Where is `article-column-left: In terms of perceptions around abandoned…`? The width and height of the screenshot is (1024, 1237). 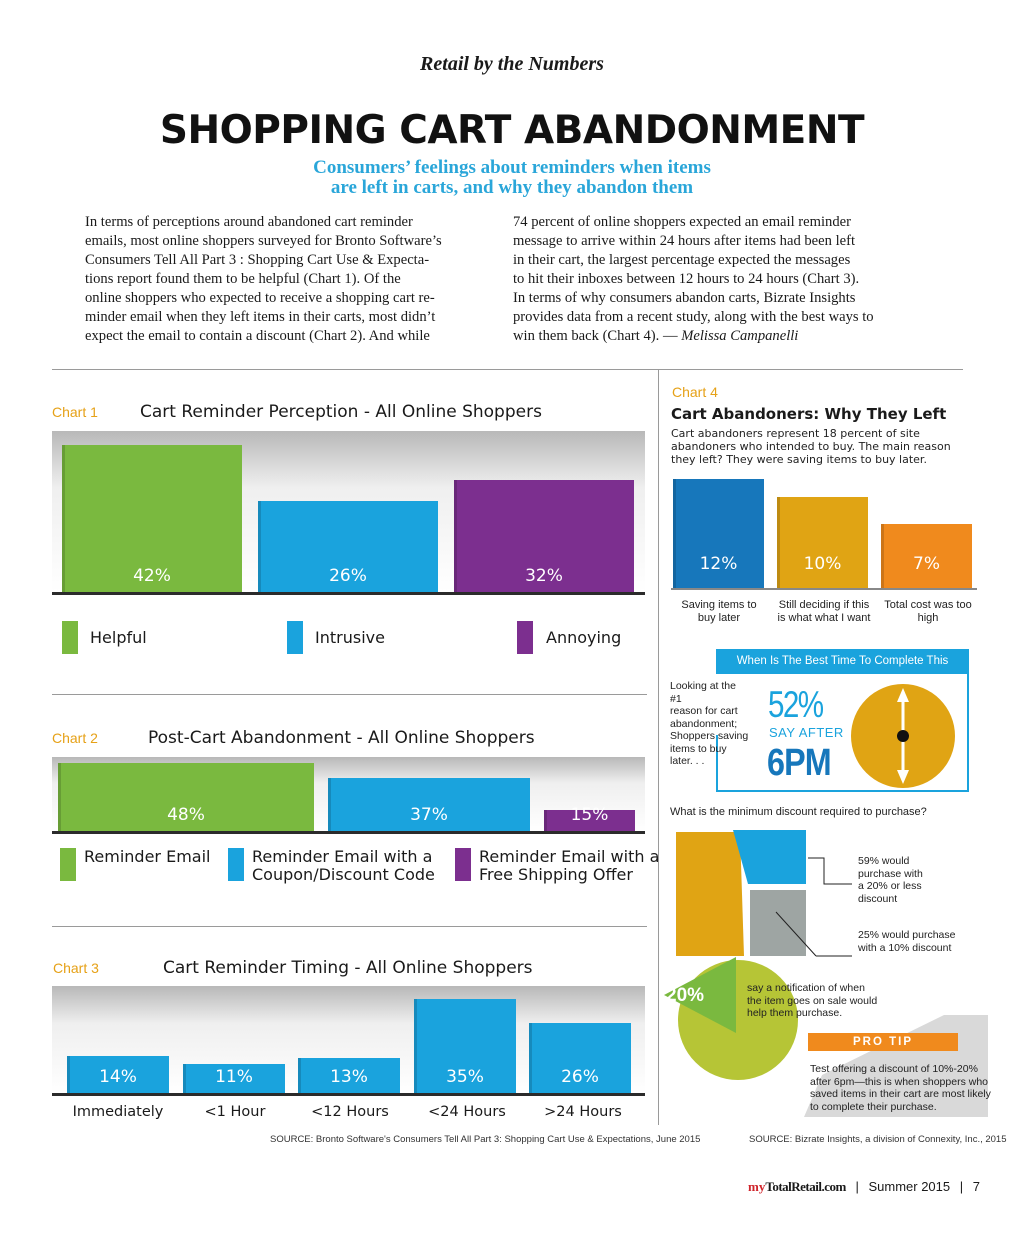
article-column-left: In terms of perceptions around abandoned… is located at coordinates (295, 279).